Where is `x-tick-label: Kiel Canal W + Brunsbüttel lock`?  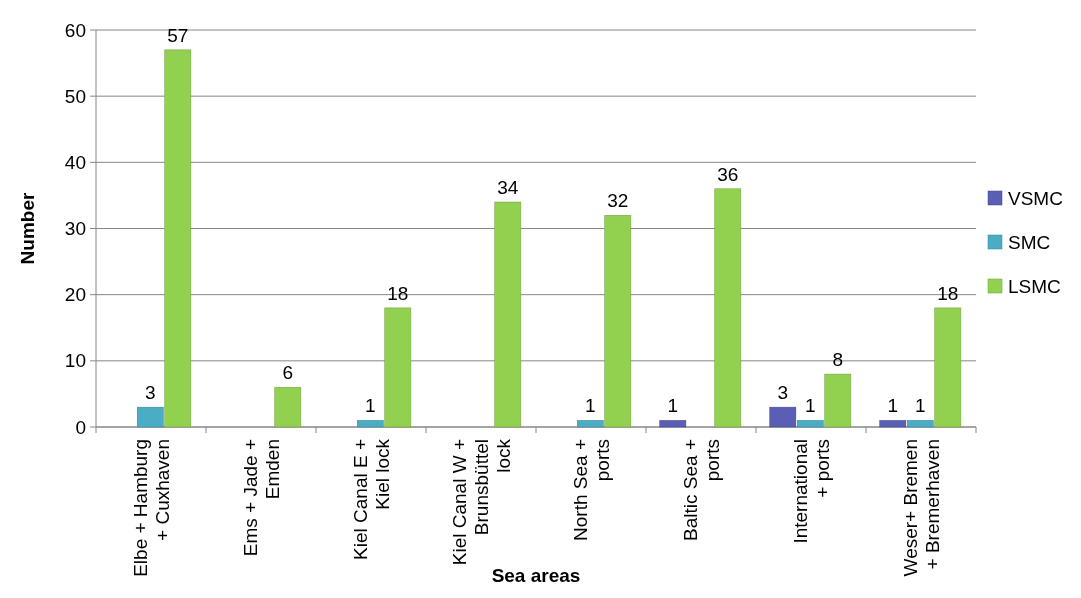
x-tick-label: Kiel Canal W + Brunsbüttel lock is located at coordinates (481, 502).